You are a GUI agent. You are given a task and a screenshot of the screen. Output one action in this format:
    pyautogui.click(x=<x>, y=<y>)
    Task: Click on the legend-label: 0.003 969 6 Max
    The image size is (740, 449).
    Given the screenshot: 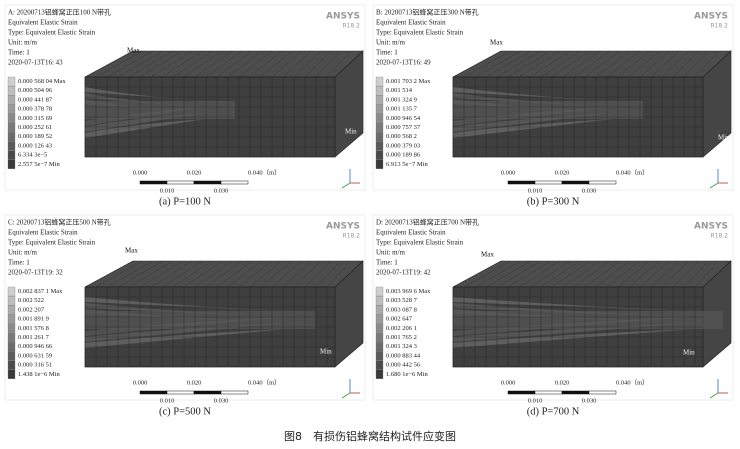 What is the action you would take?
    pyautogui.click(x=408, y=291)
    